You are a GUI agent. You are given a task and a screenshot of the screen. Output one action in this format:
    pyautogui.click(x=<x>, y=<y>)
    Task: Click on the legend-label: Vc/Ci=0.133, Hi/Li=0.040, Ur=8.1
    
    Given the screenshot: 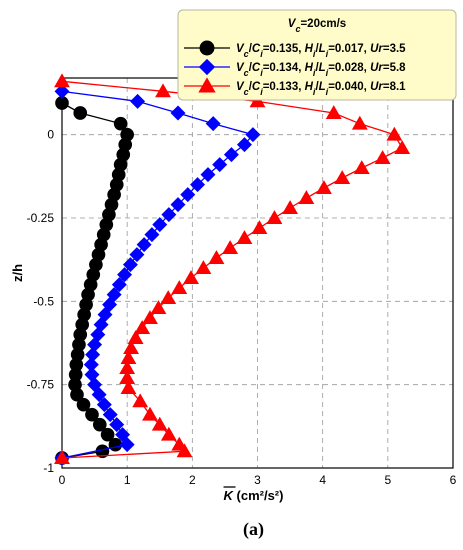 What is the action you would take?
    pyautogui.click(x=321, y=89)
    